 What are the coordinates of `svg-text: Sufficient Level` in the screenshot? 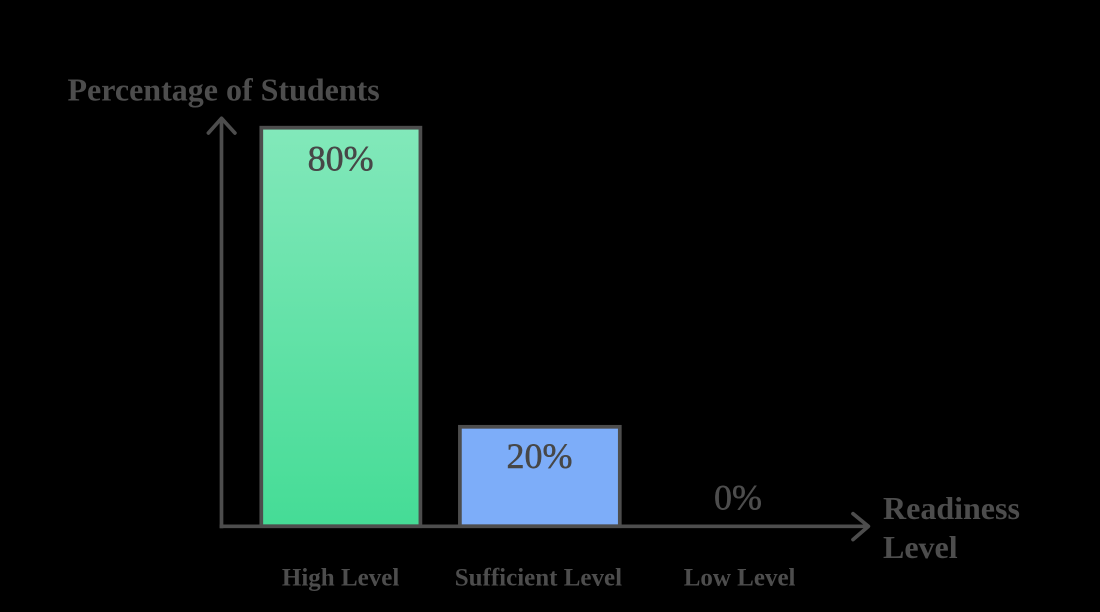 It's located at (538, 578).